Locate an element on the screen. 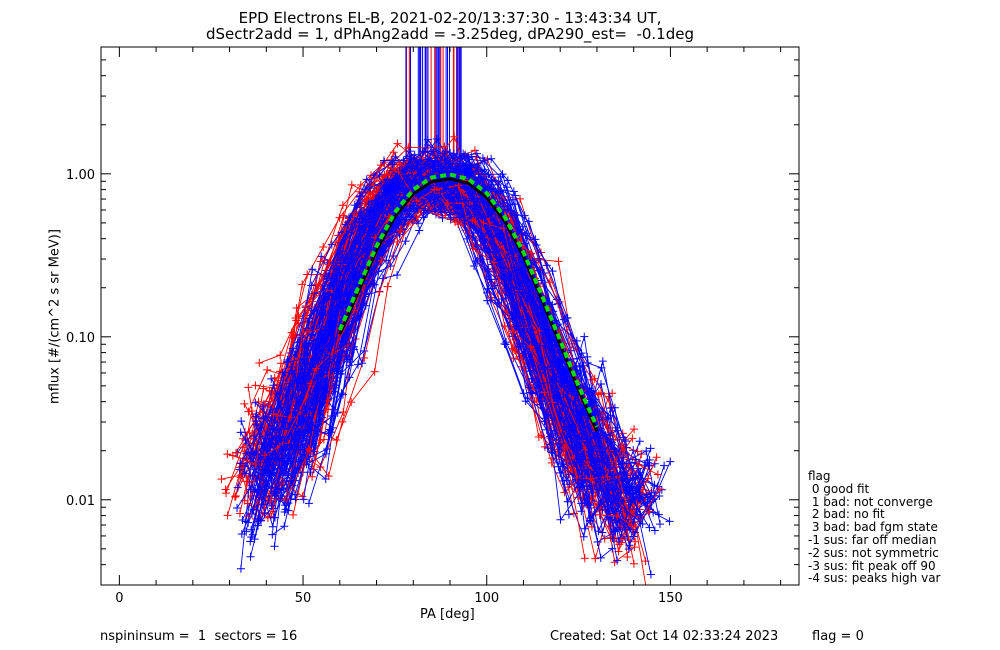 This screenshot has width=1000, height=650. y-tick-label: 0.01 is located at coordinates (80, 501).